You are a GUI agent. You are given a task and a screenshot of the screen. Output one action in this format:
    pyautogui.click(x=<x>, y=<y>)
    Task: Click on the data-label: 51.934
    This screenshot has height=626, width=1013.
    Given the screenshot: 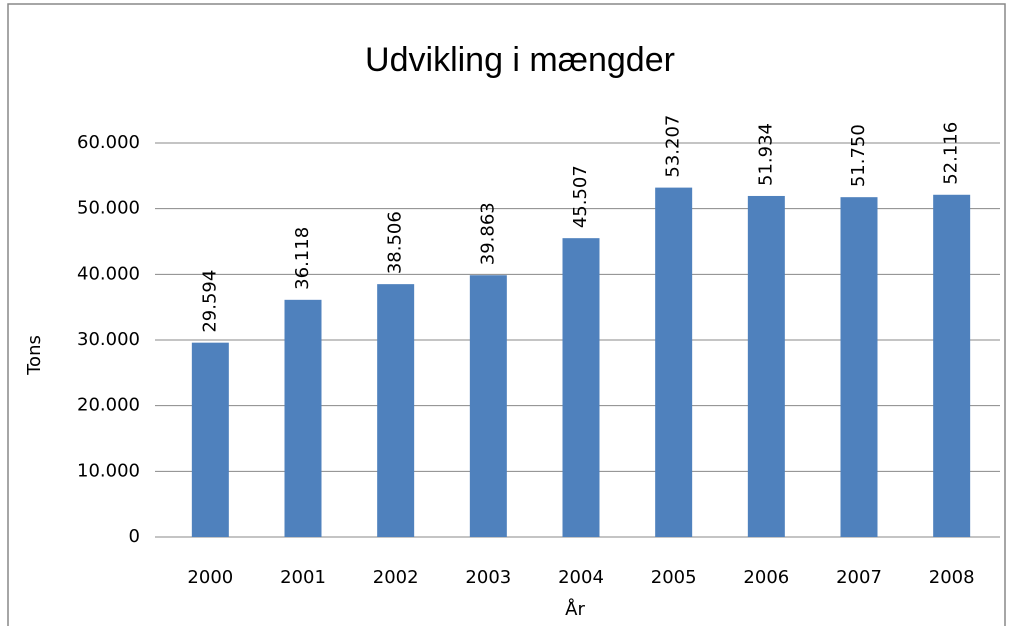 What is the action you would take?
    pyautogui.click(x=765, y=154)
    